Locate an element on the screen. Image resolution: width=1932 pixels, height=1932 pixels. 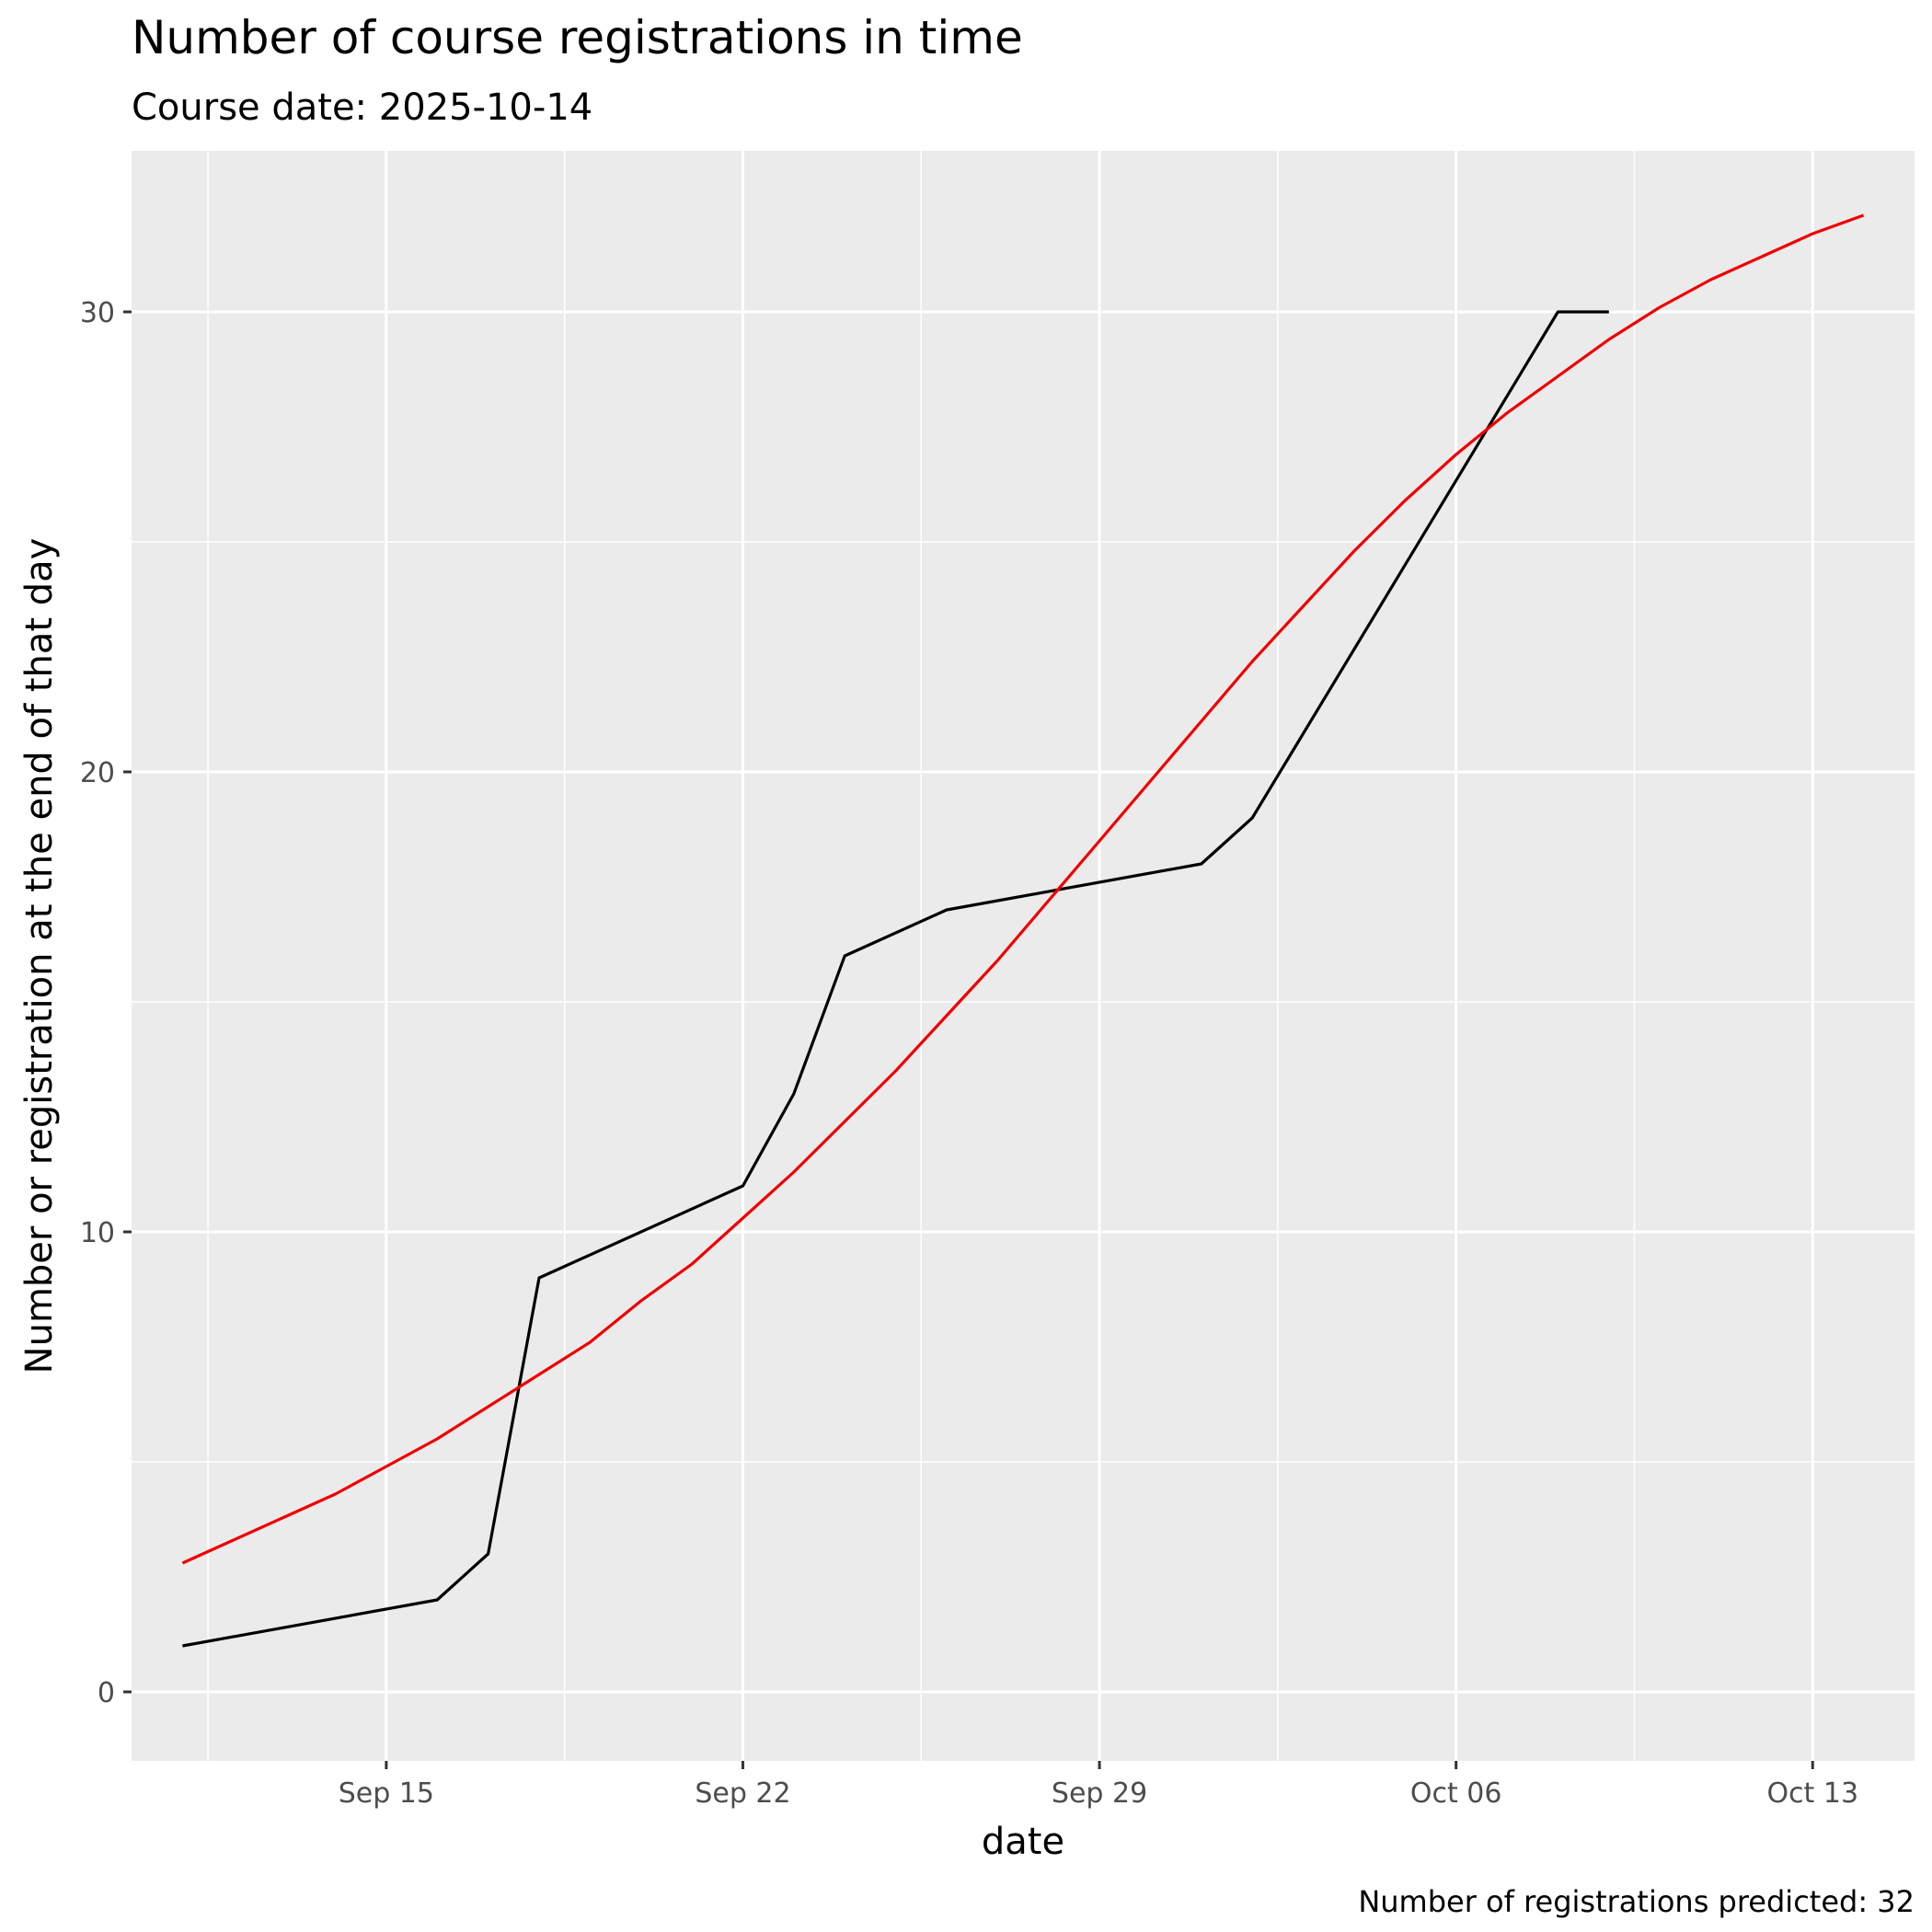
x-axis: Sep 15 Sep 22 Sep 29 Oct 06 Oct 13 is located at coordinates (1098, 1785).